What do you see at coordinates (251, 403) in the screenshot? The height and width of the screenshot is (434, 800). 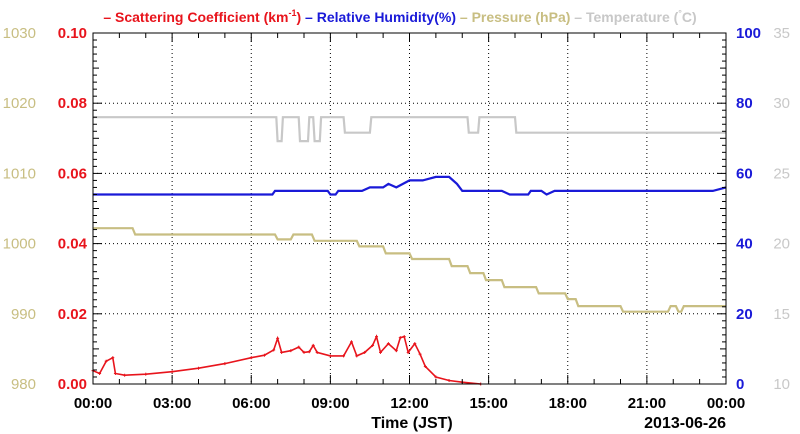 I see `x-tick-label: 06:00` at bounding box center [251, 403].